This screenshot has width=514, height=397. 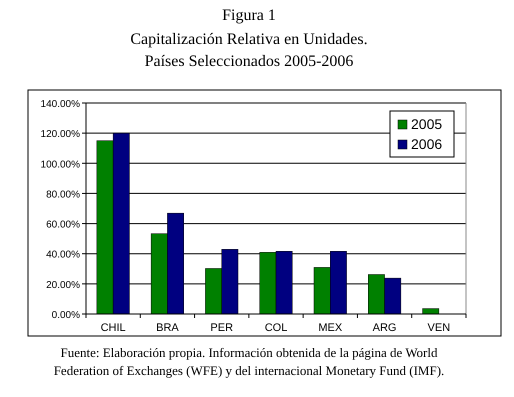 I want to click on y-tick-label: 140.00%, so click(x=60, y=104).